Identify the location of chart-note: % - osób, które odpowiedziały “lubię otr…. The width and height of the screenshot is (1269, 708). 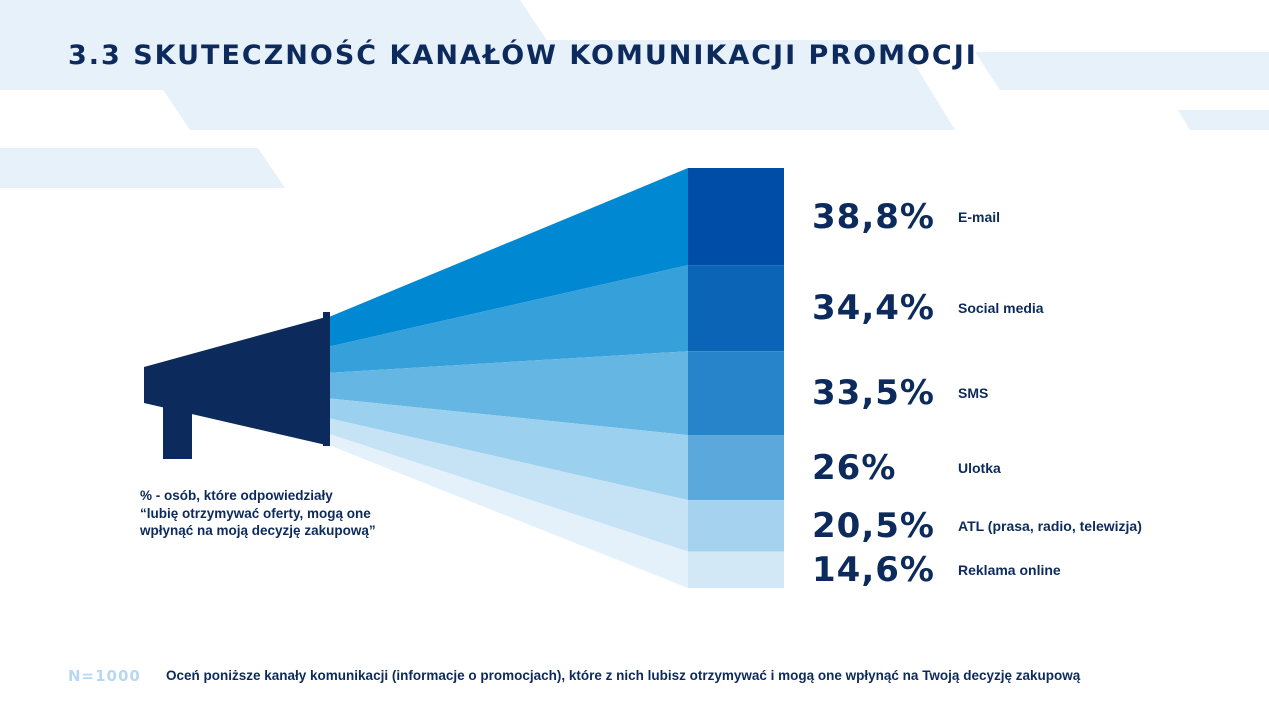
(270, 513).